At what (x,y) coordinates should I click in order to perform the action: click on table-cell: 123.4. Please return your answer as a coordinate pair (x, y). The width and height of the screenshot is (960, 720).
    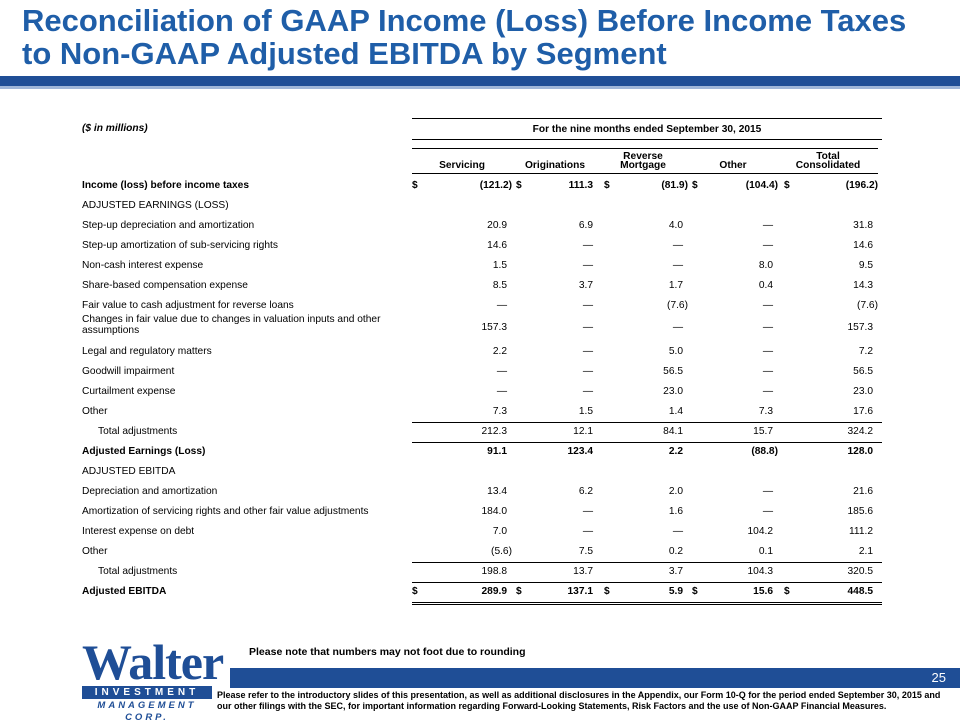
    Looking at the image, I should click on (580, 451).